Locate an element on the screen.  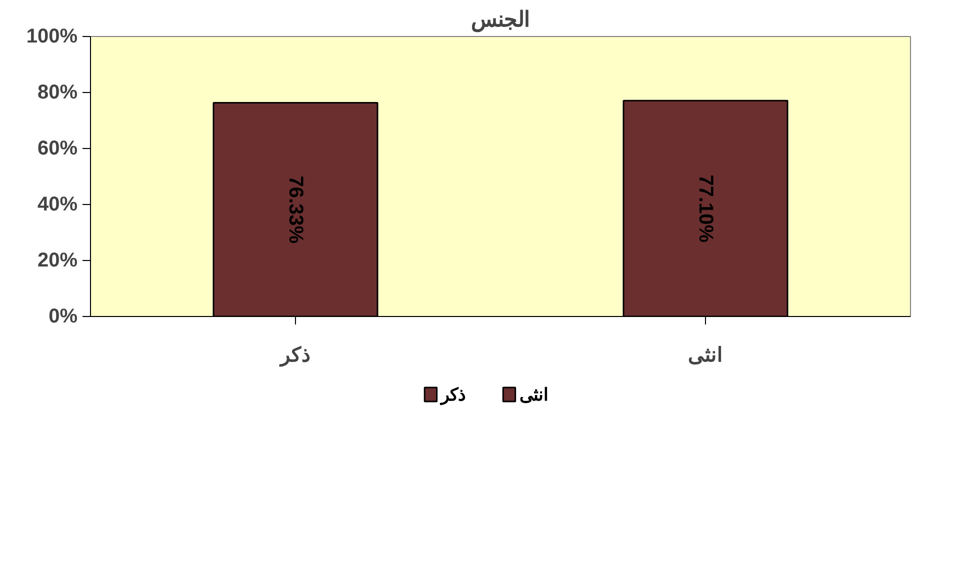
data-label: 76.33% is located at coordinates (295, 210).